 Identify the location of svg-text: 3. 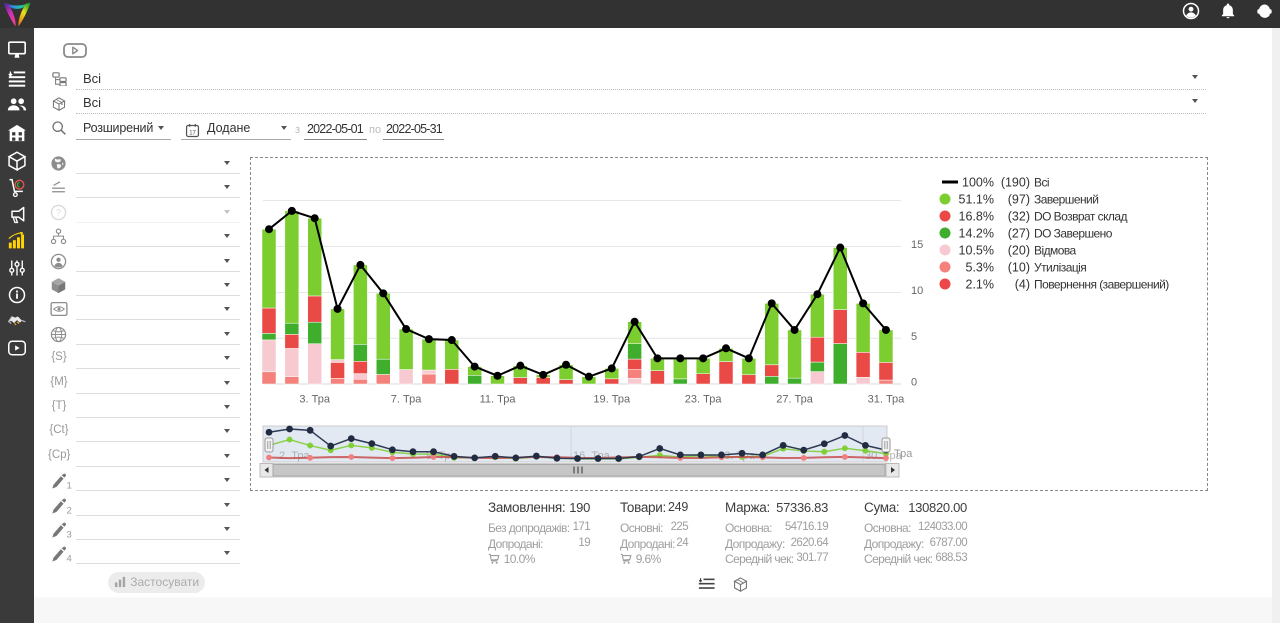
(69, 535).